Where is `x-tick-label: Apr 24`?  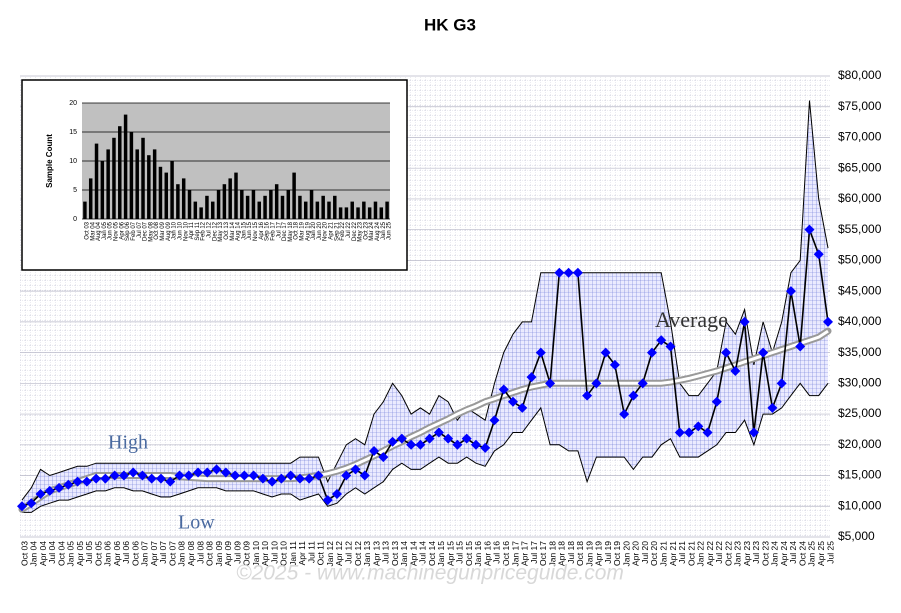
x-tick-label: Apr 24 is located at coordinates (784, 553).